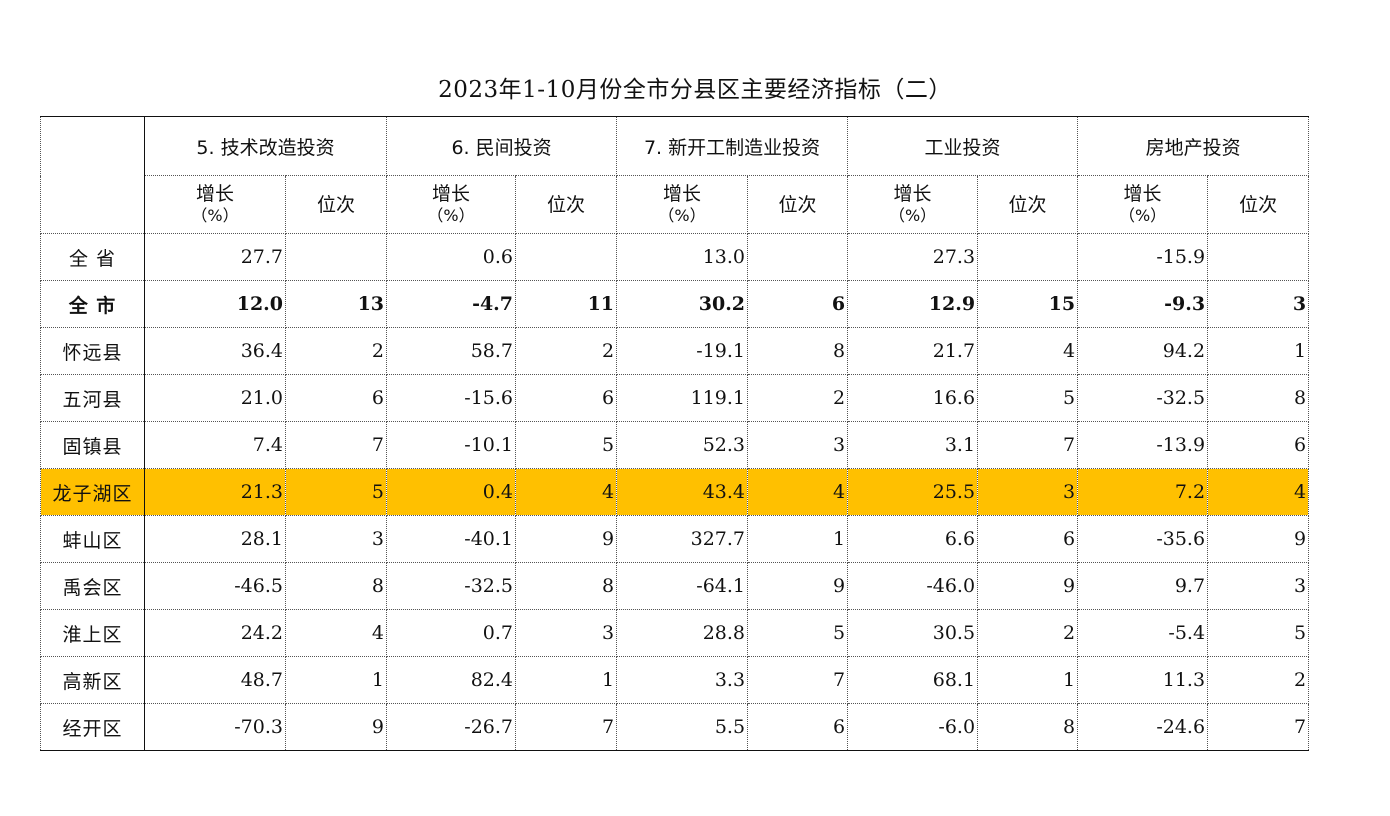 This screenshot has width=1390, height=816. Describe the element at coordinates (682, 633) in the screenshot. I see `growth-value: 28.8` at that location.